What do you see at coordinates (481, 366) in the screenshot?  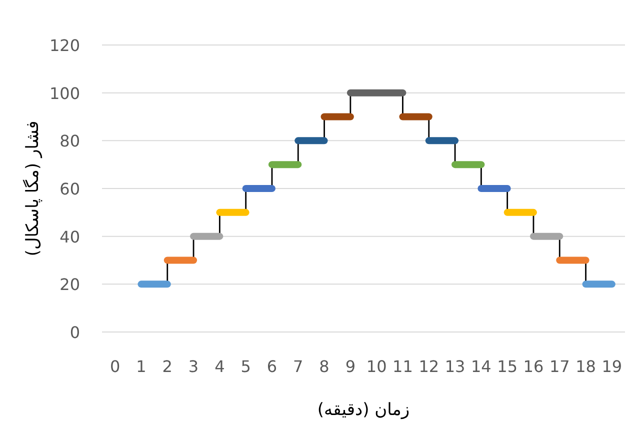 I see `x-tick-label: 14` at bounding box center [481, 366].